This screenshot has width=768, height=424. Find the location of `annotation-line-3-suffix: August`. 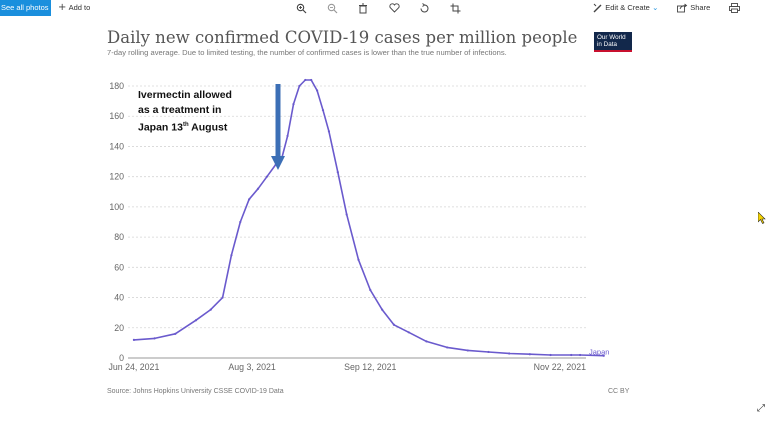

annotation-line-3-suffix: August is located at coordinates (208, 127).